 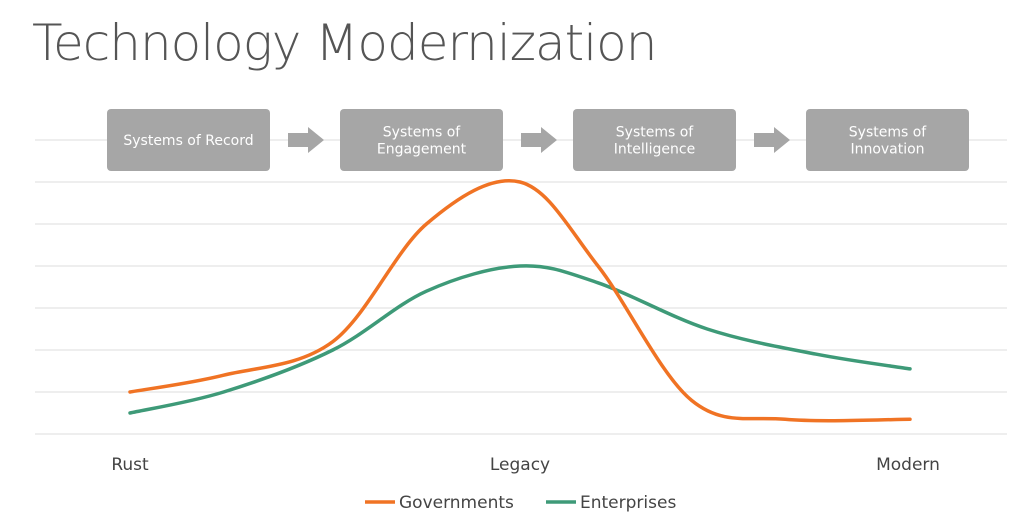 I want to click on legend-item: Enterprises, so click(x=611, y=503).